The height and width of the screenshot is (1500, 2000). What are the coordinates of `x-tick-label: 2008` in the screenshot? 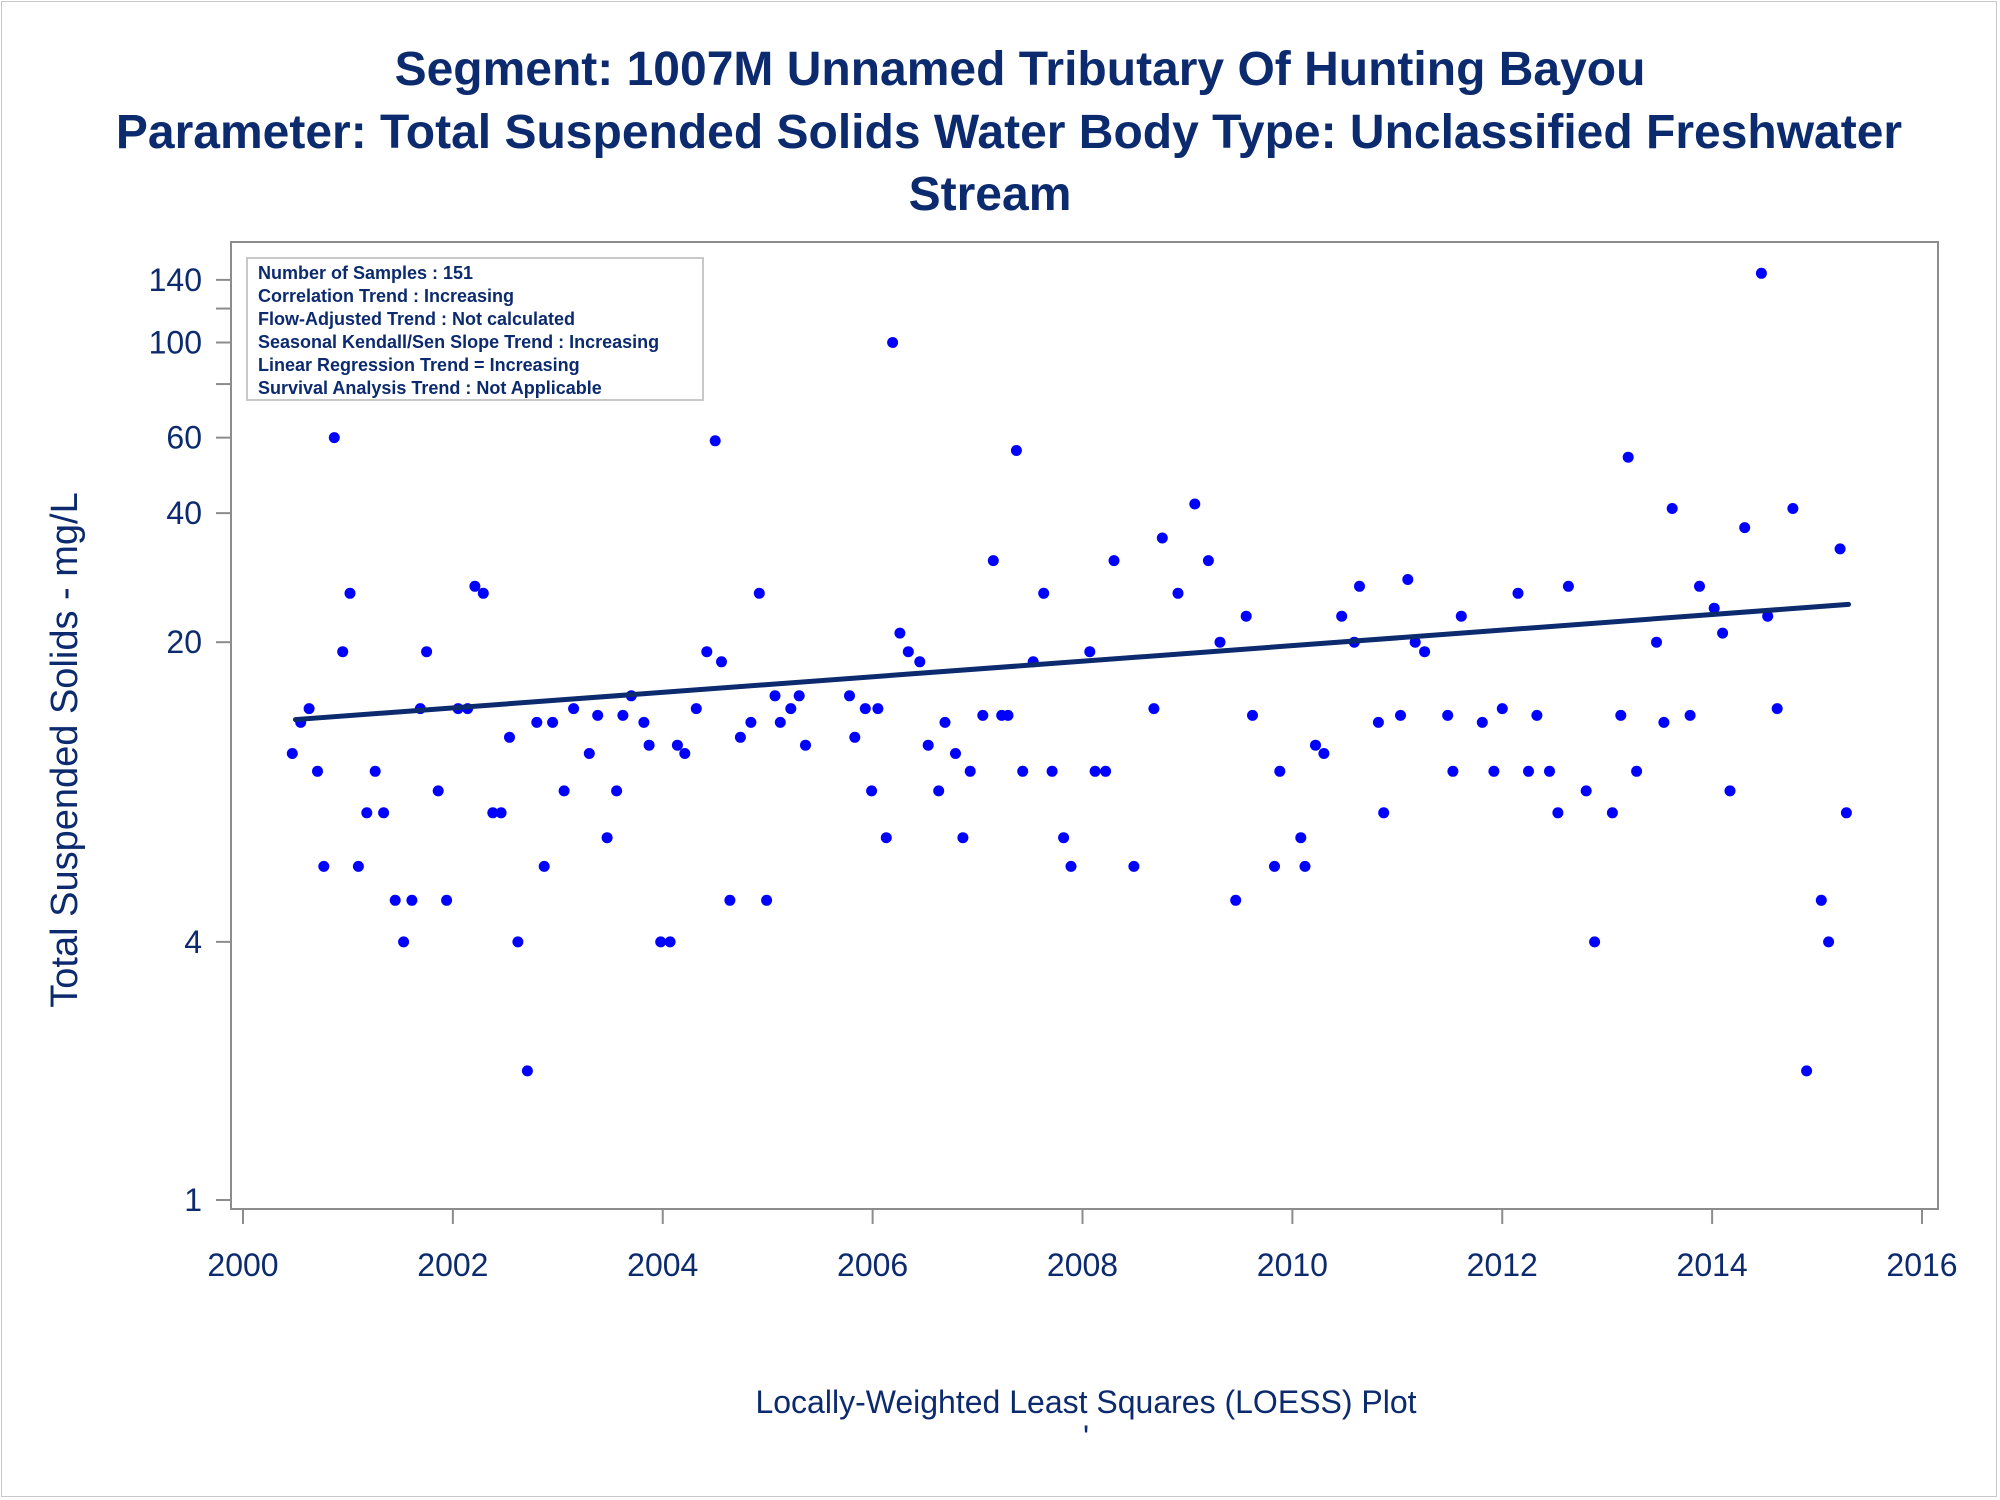 It's located at (1082, 1265).